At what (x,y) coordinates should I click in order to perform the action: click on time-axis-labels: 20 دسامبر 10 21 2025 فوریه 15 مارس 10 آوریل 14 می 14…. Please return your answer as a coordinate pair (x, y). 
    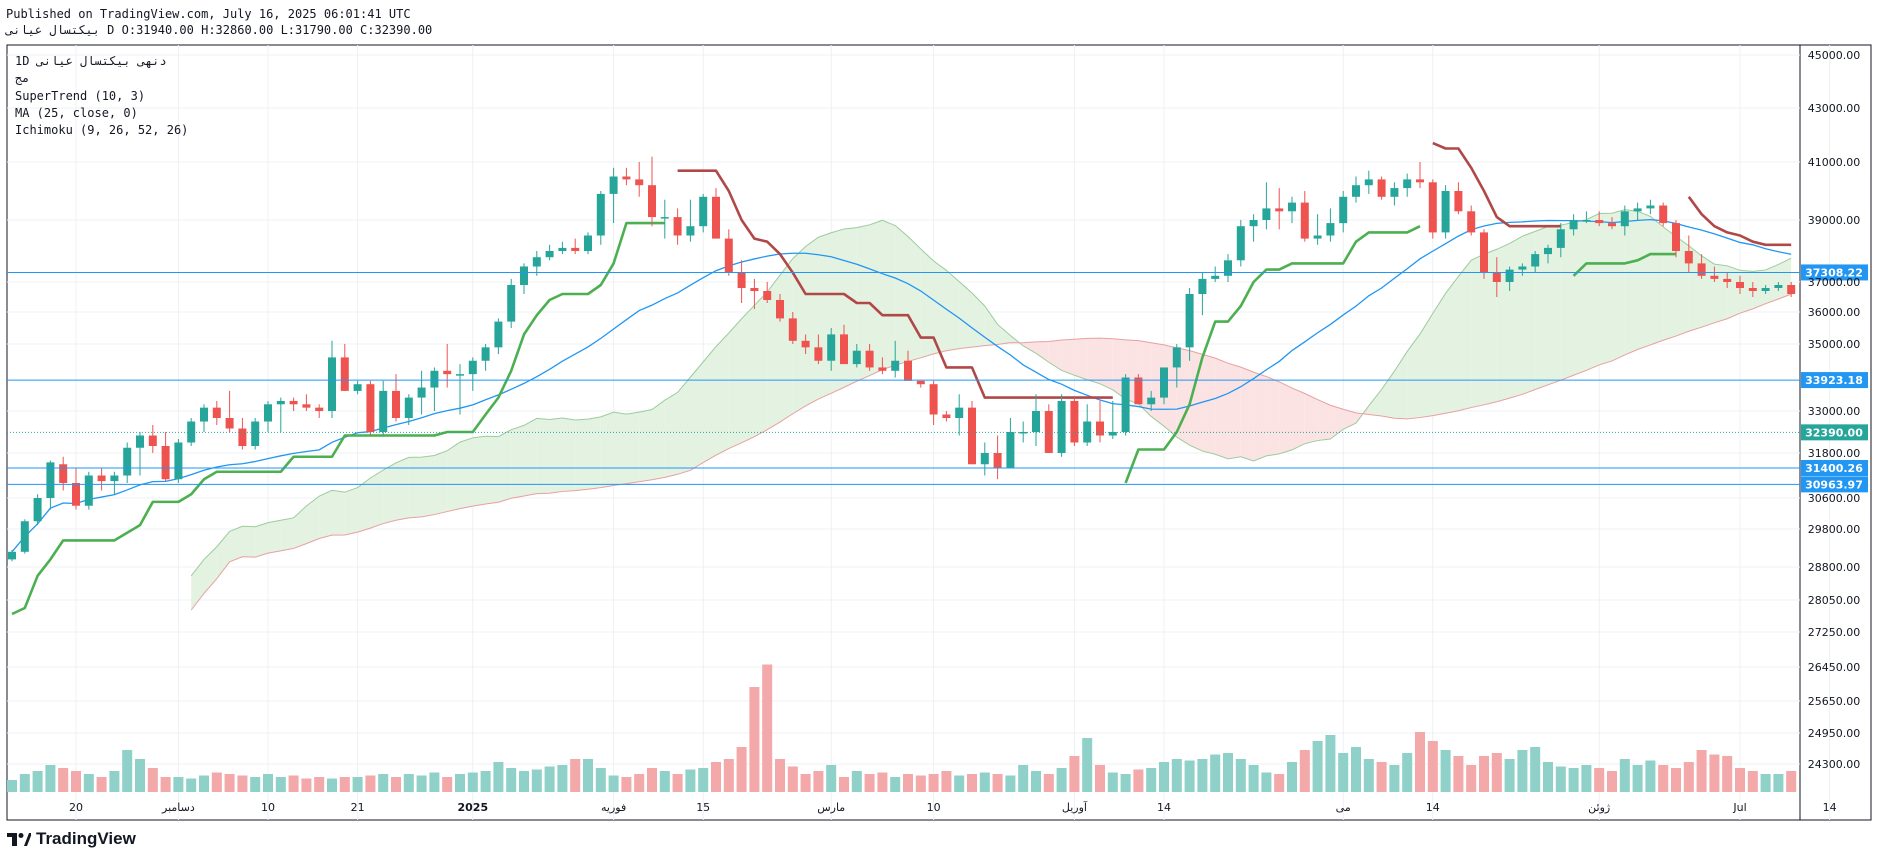
    Looking at the image, I should click on (953, 807).